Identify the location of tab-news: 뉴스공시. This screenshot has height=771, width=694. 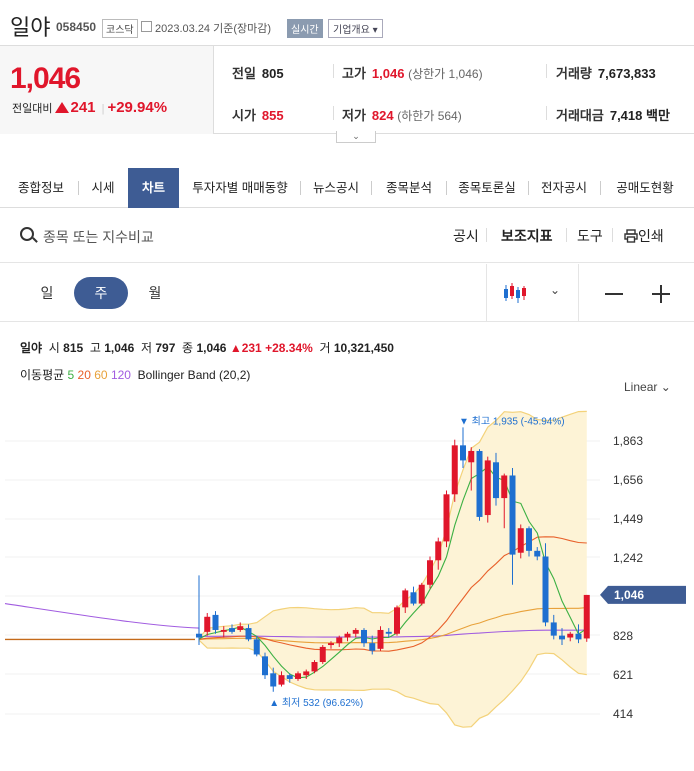
(335, 188).